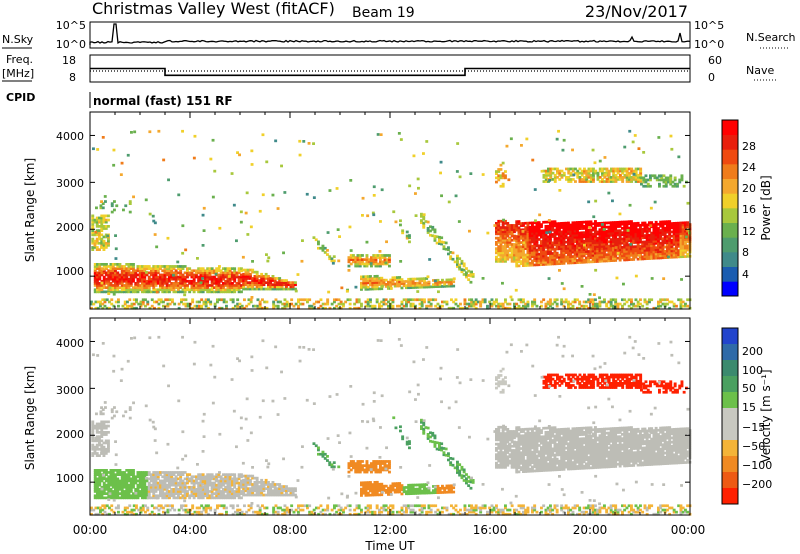 The image size is (800, 554). What do you see at coordinates (749, 188) in the screenshot?
I see `power-cbar-tick-20: 20` at bounding box center [749, 188].